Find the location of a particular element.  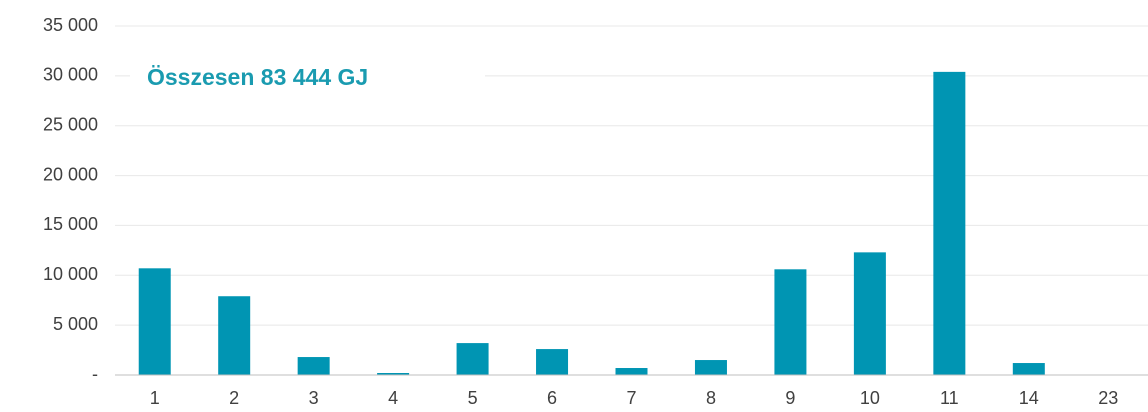

y-tick-label: 30 000 is located at coordinates (70, 75).